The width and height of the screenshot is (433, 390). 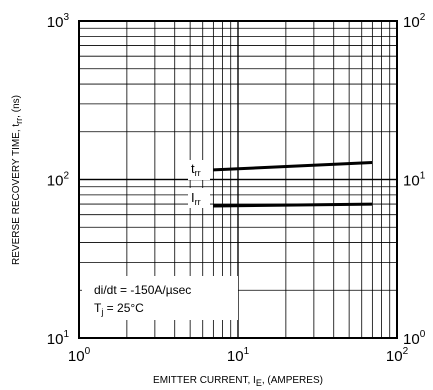 What do you see at coordinates (414, 21) in the screenshot?
I see `y2-tick-label: 10²` at bounding box center [414, 21].